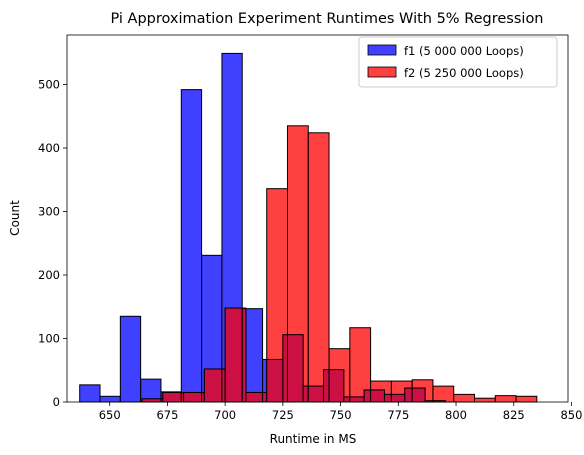  I want to click on x-axis-label: Runtime in MS, so click(313, 439).